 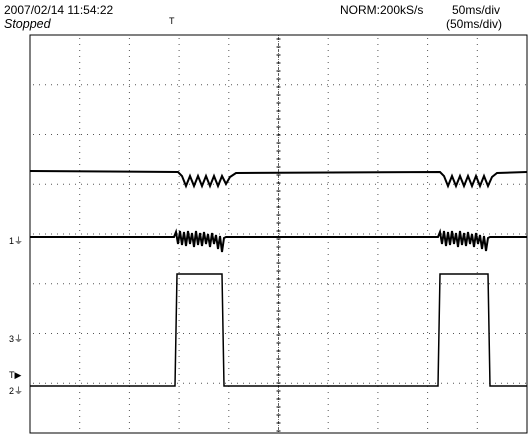 What do you see at coordinates (172, 21) in the screenshot?
I see `trigger-position-marker: T` at bounding box center [172, 21].